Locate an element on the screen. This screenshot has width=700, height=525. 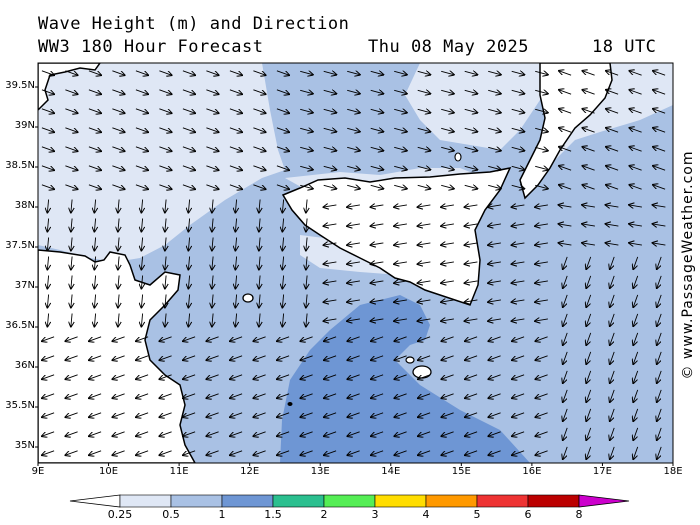
colorbar-label: 3 is located at coordinates (375, 514).